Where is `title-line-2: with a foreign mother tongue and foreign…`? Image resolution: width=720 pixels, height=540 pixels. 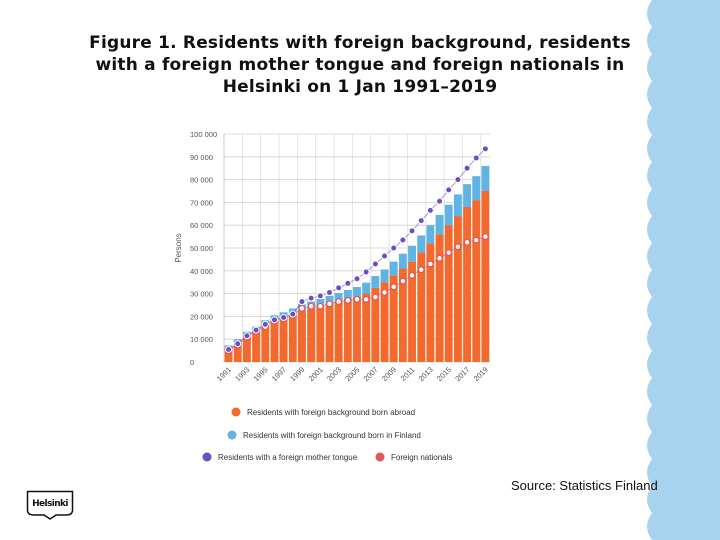
title-line-2: with a foreign mother tongue and foreign… is located at coordinates (360, 65).